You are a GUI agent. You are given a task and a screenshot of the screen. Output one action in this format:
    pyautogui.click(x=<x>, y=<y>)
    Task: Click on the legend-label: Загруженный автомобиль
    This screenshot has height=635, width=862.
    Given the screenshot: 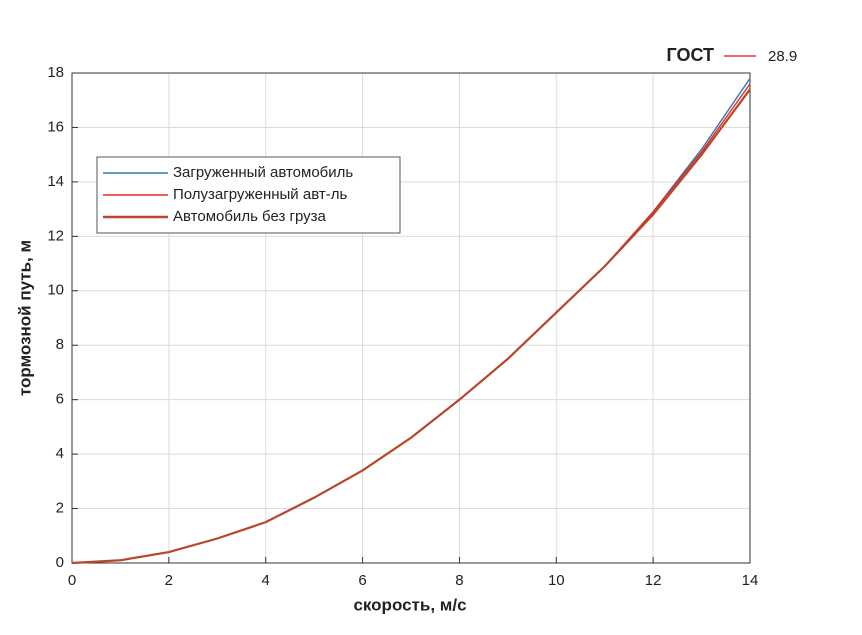 What is the action you would take?
    pyautogui.click(x=263, y=172)
    